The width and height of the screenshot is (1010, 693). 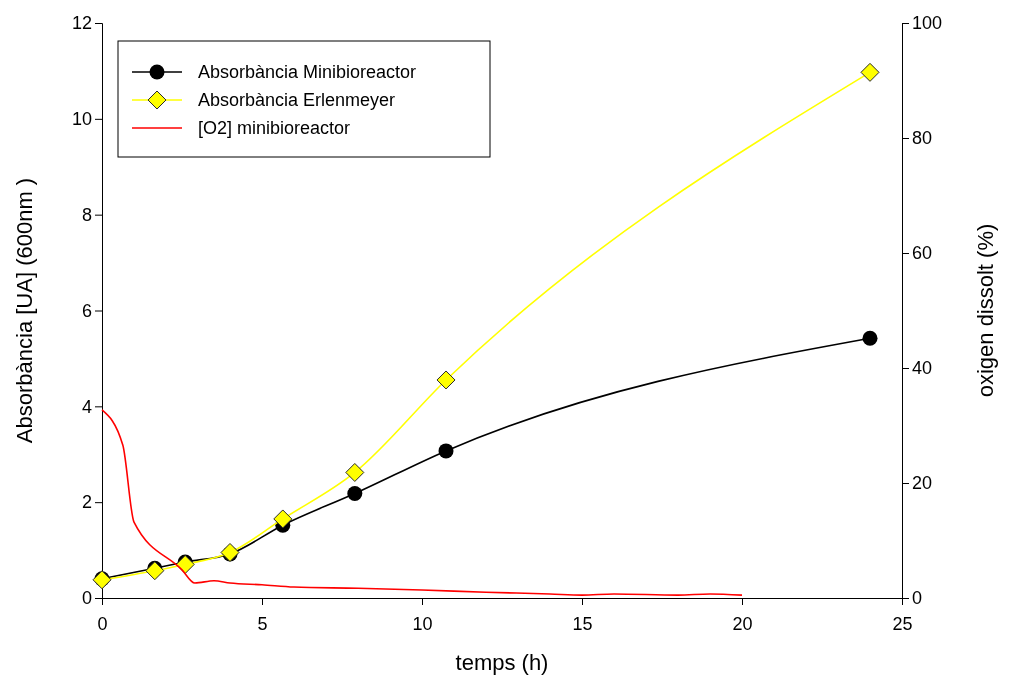 I want to click on y2-tick-label: 60, so click(x=922, y=253).